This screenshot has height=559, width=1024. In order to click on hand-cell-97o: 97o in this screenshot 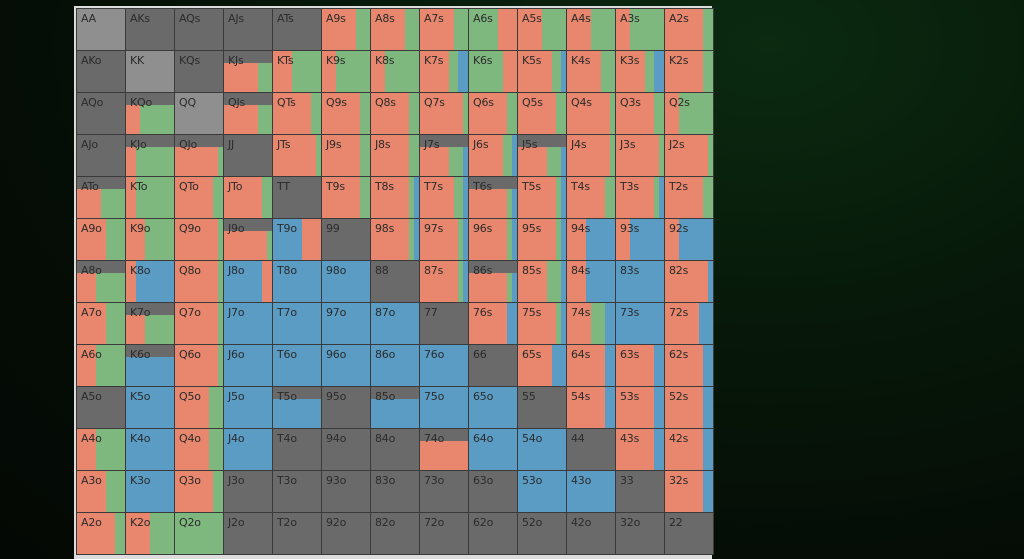, I will do `click(346, 323)`.